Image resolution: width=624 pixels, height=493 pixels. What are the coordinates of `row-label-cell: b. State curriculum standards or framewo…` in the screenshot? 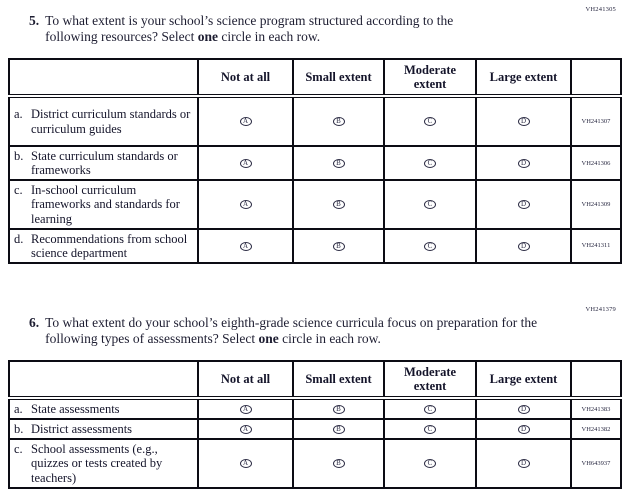 It's located at (103, 163).